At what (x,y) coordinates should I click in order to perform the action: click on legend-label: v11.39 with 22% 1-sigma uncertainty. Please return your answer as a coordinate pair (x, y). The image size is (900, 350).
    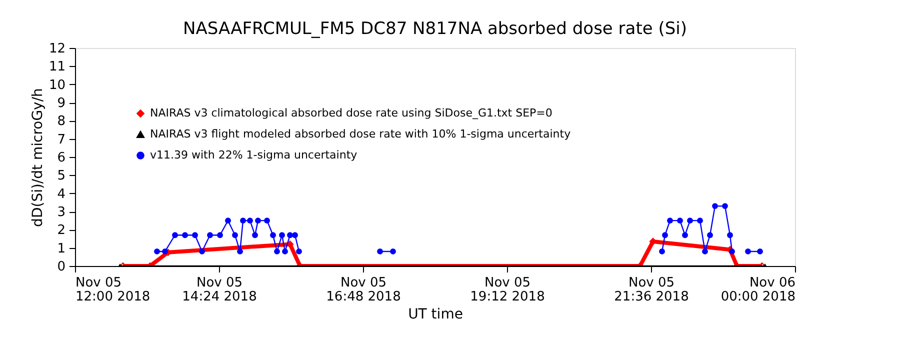
    Looking at the image, I should click on (254, 155).